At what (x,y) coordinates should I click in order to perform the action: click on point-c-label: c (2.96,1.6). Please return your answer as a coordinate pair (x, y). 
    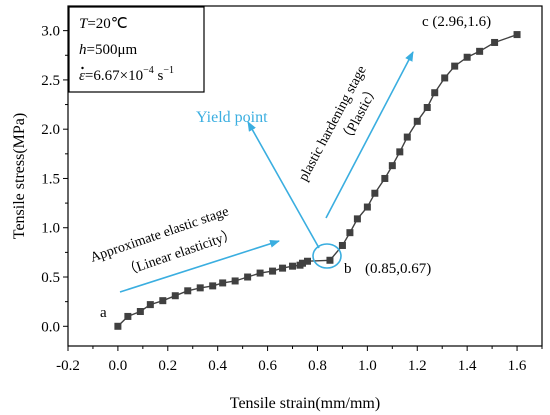
    Looking at the image, I should click on (456, 22).